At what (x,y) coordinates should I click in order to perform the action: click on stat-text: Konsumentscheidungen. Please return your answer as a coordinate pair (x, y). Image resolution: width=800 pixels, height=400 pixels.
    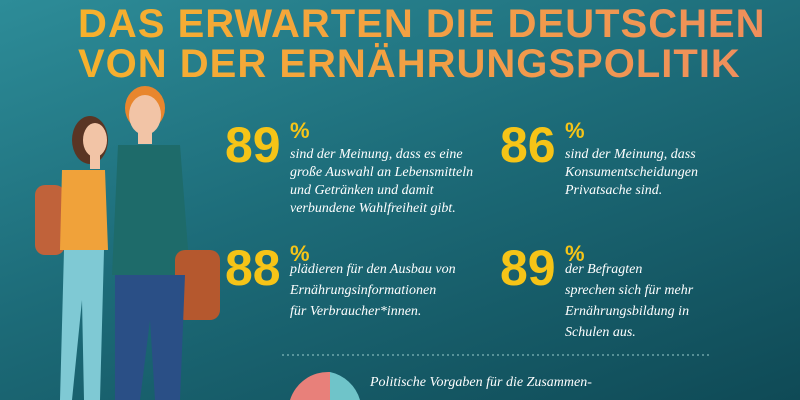
    Looking at the image, I should click on (631, 172).